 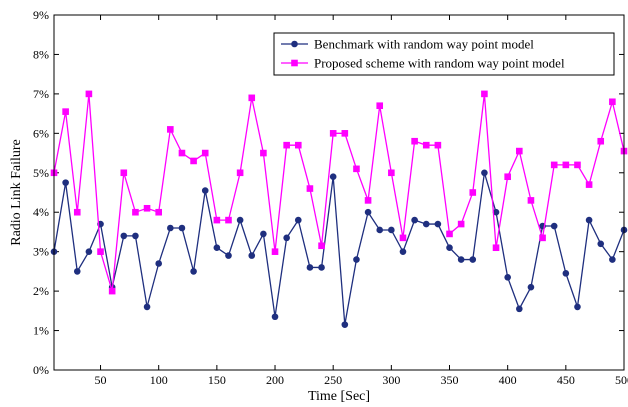 What do you see at coordinates (294, 44) in the screenshot?
I see `legend-marker-benchmark` at bounding box center [294, 44].